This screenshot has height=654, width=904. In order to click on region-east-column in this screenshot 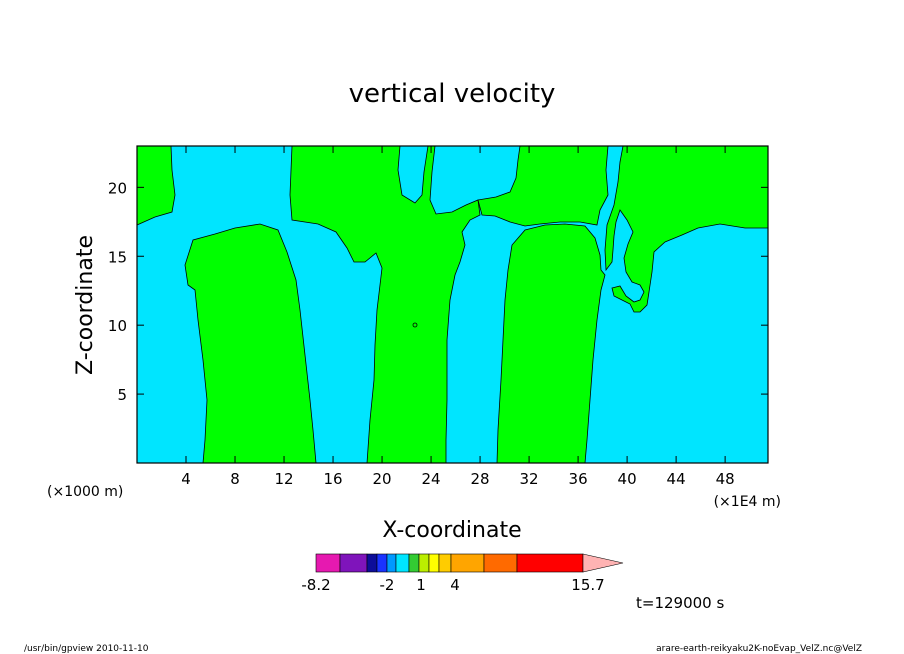, I will do `click(551, 343)`.